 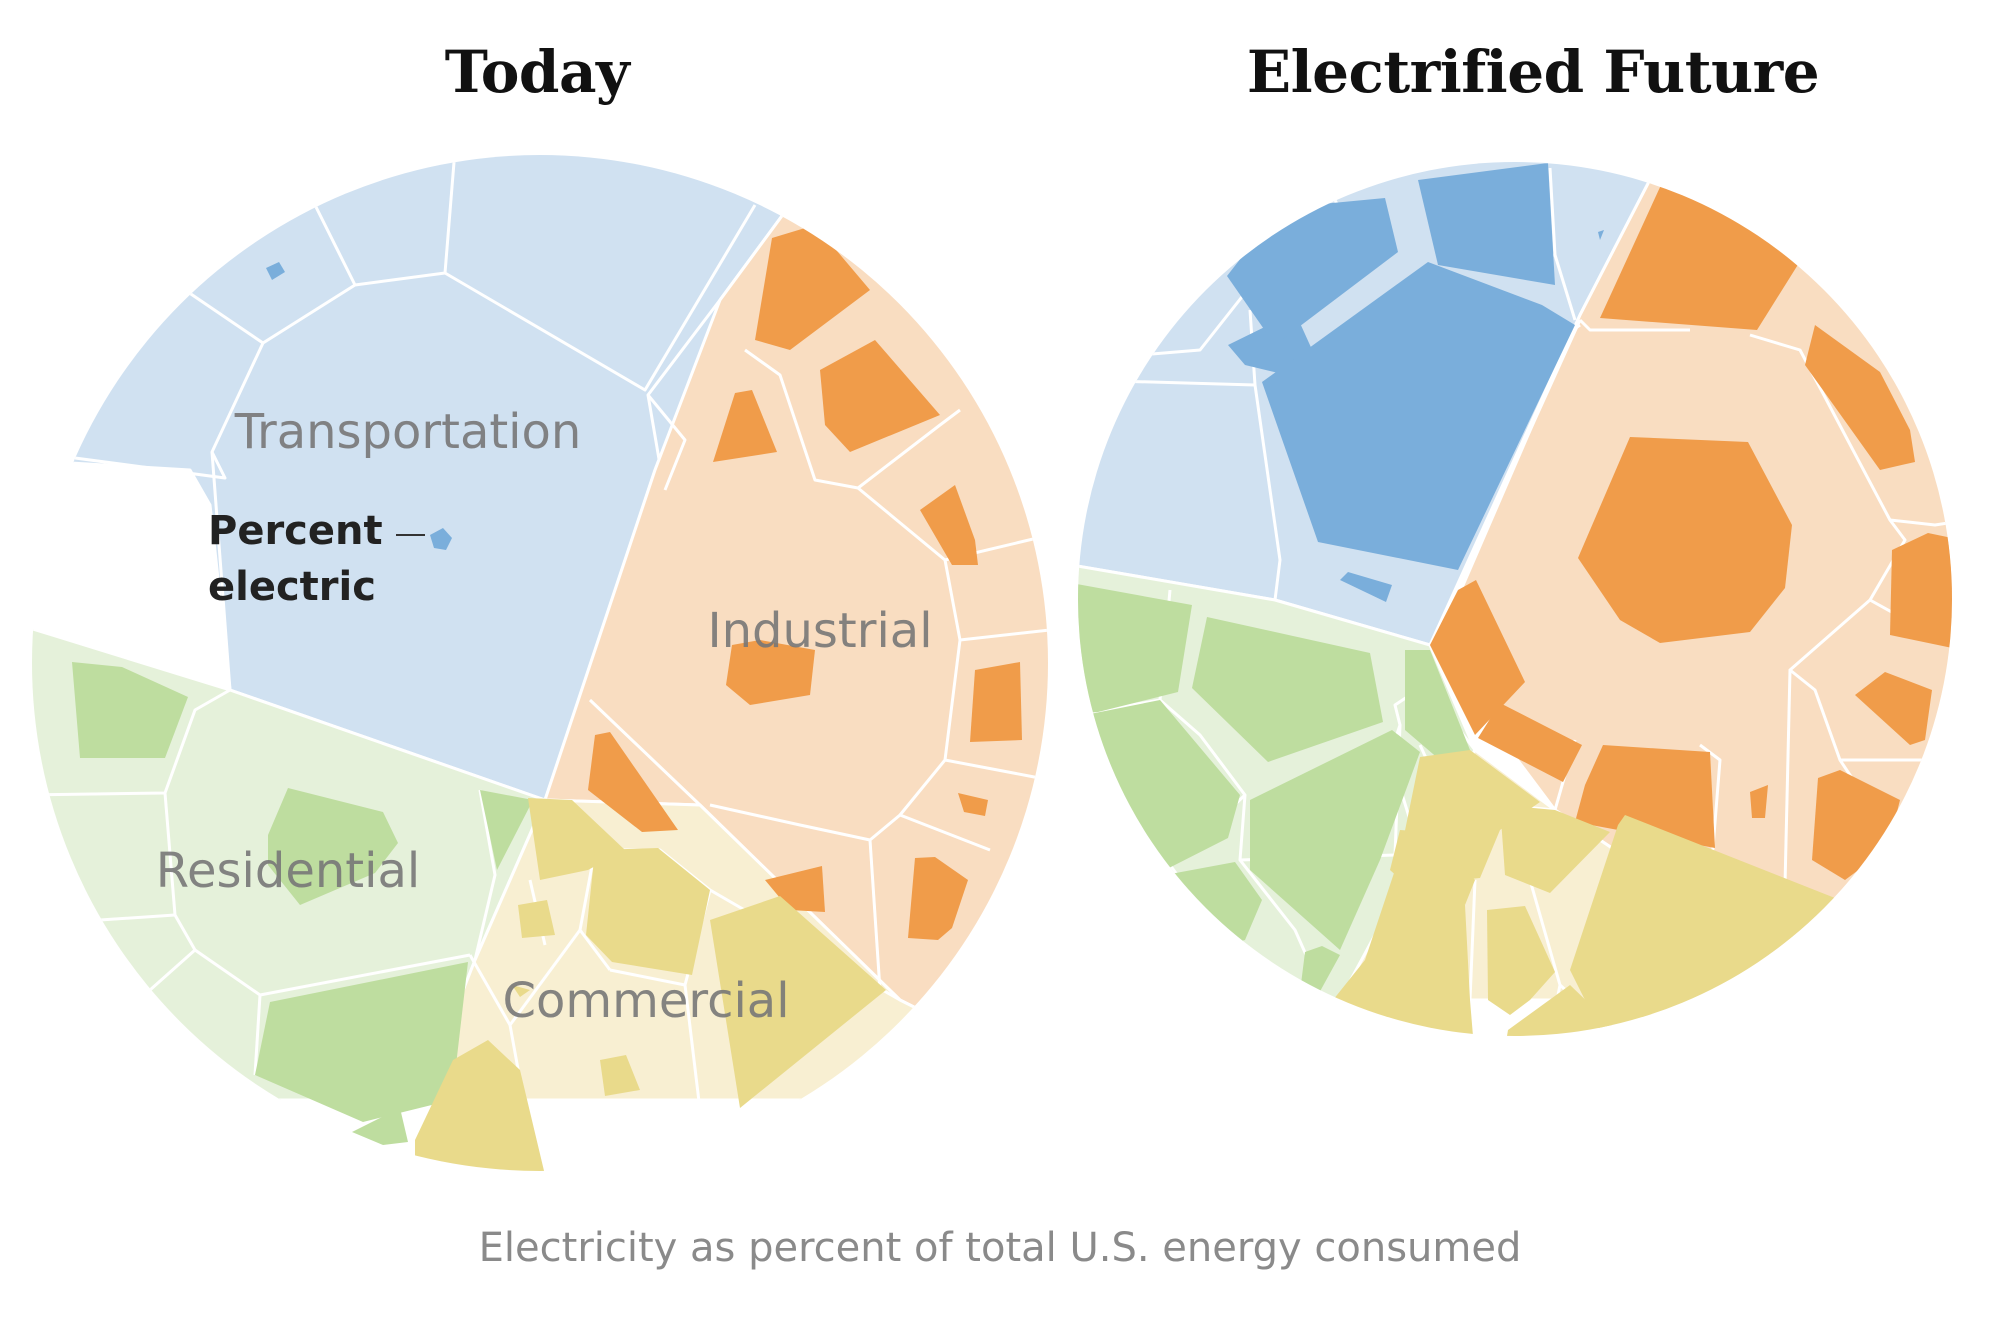 I want to click on percent-electric-key: Percent electric, so click(x=316, y=559).